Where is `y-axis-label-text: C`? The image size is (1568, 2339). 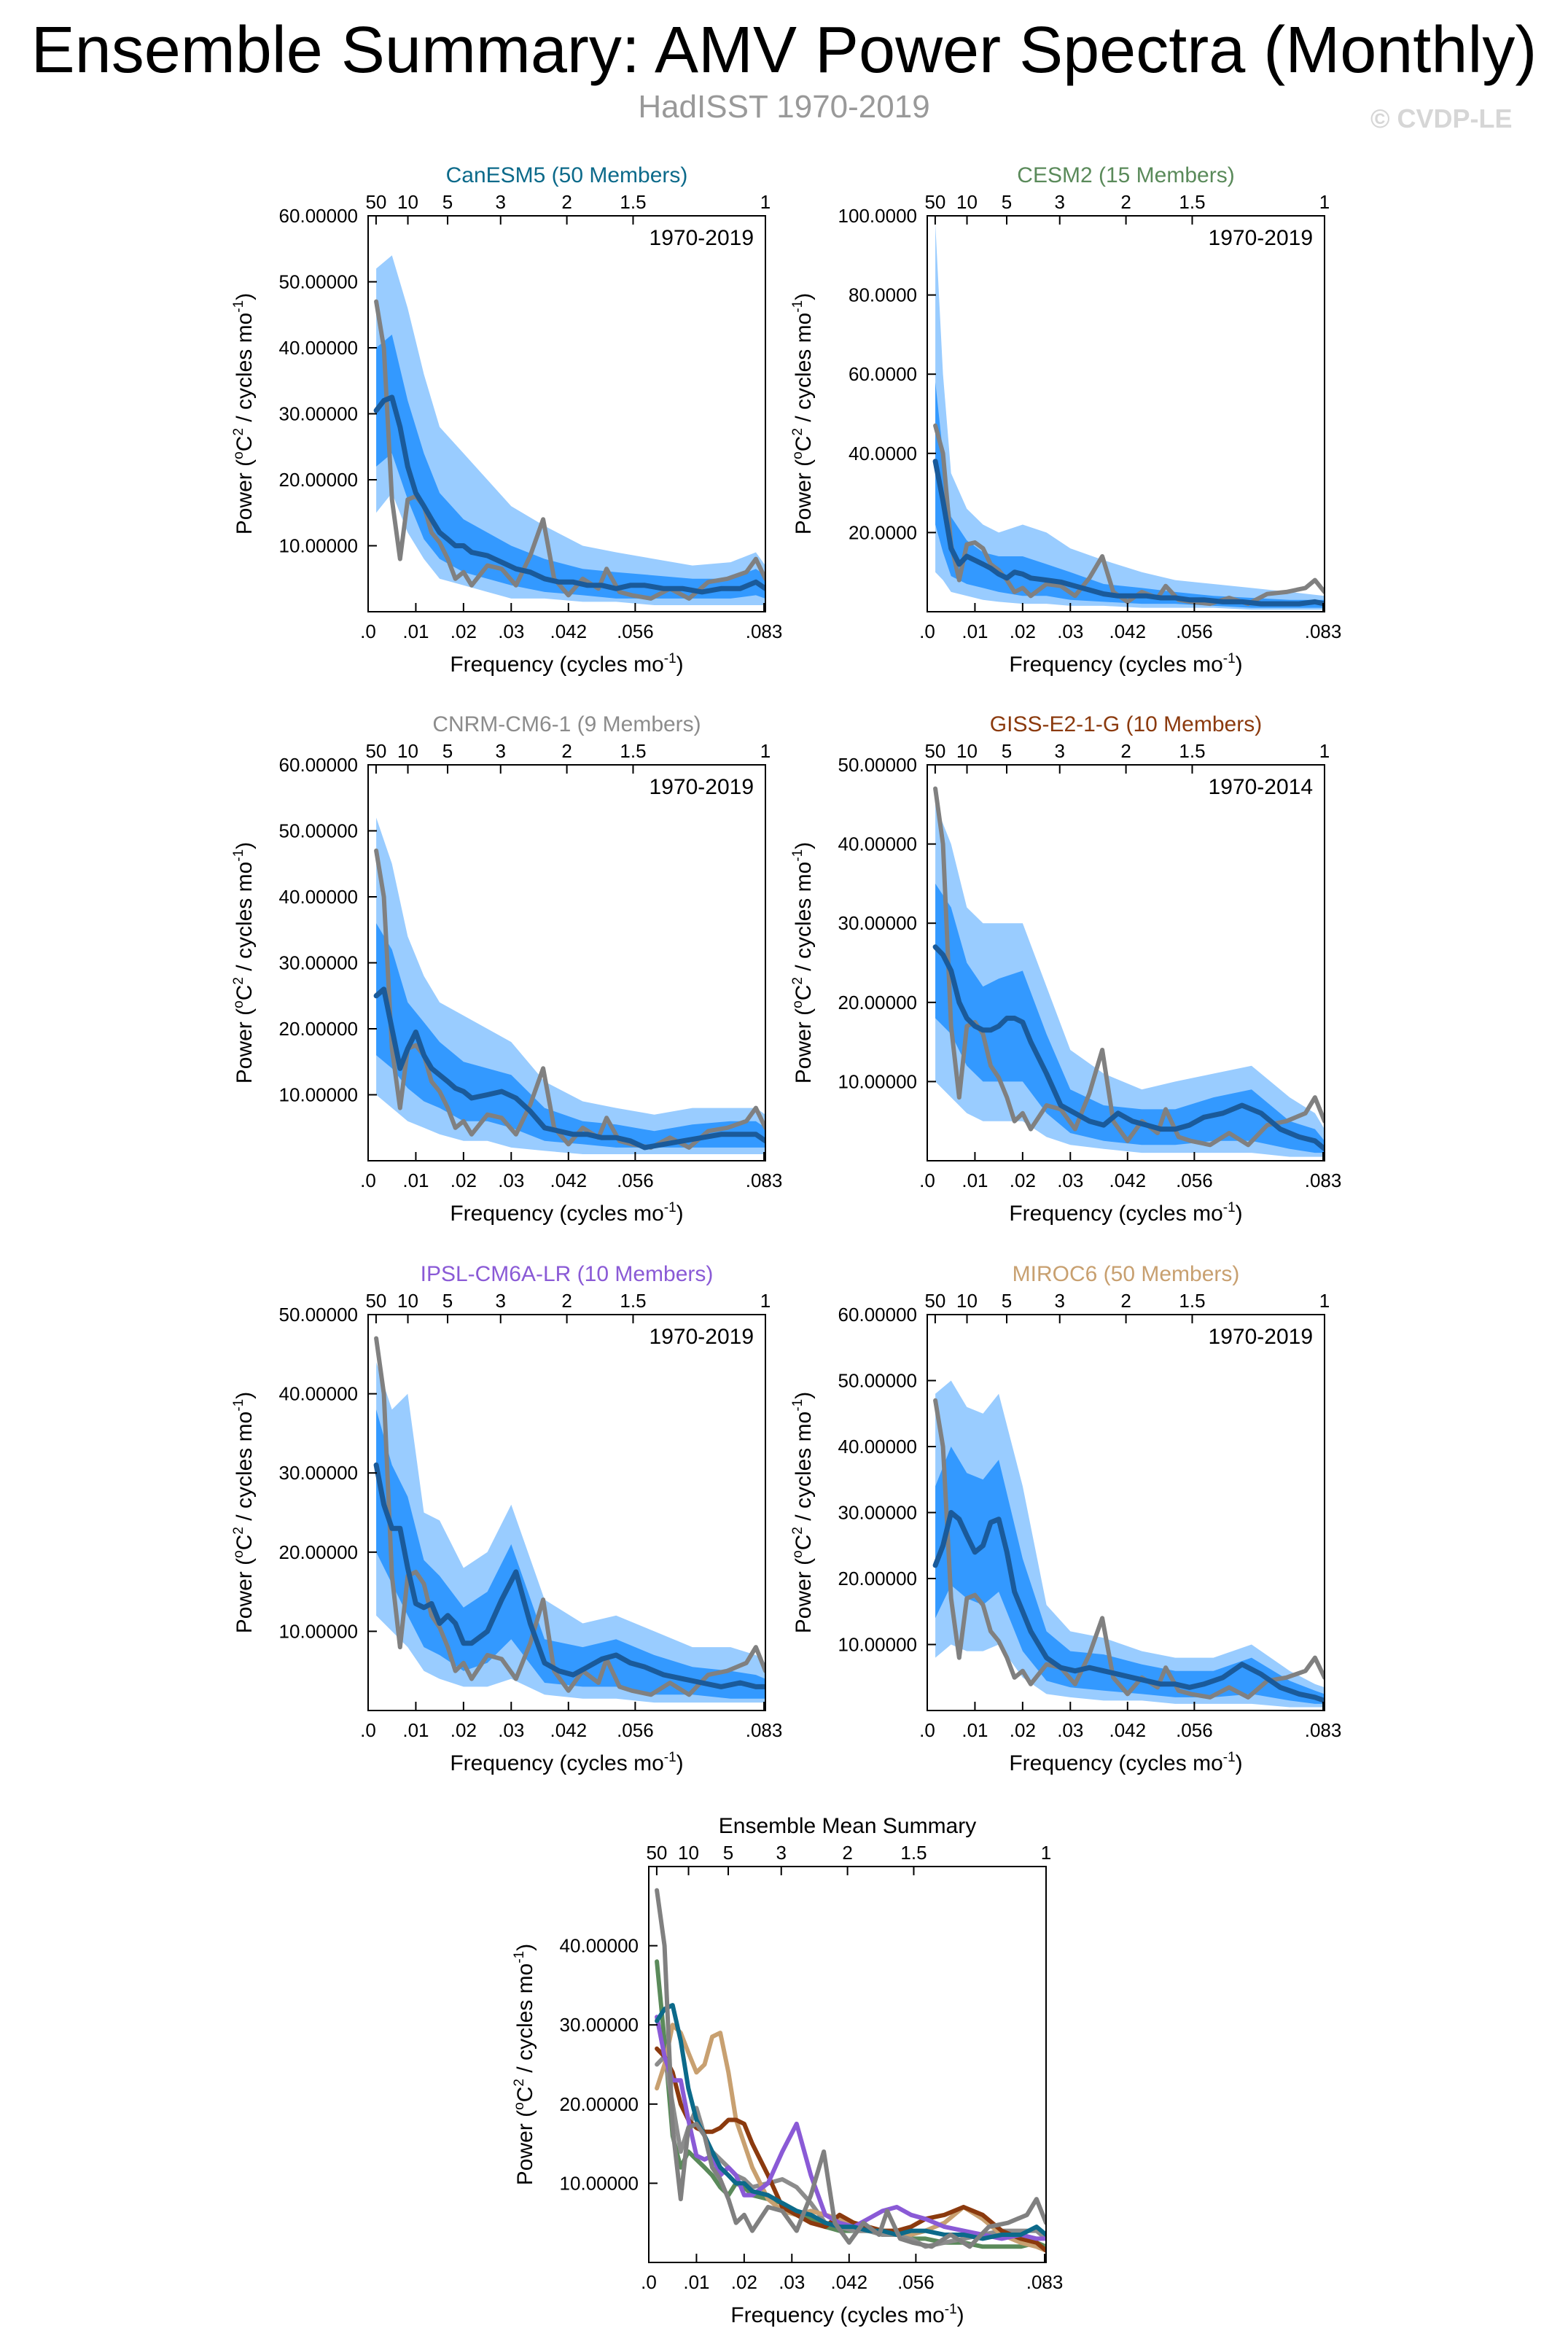
y-axis-label-text: C is located at coordinates (804, 444).